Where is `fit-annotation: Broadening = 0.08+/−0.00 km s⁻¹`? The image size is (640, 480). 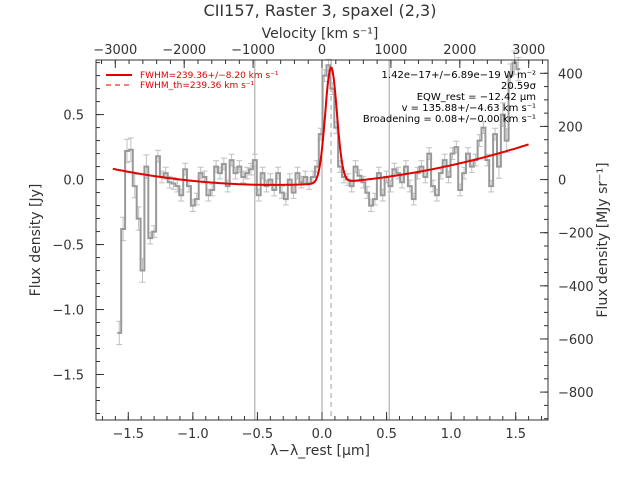
fit-annotation: Broadening = 0.08+/−0.00 km s⁻¹ is located at coordinates (449, 119).